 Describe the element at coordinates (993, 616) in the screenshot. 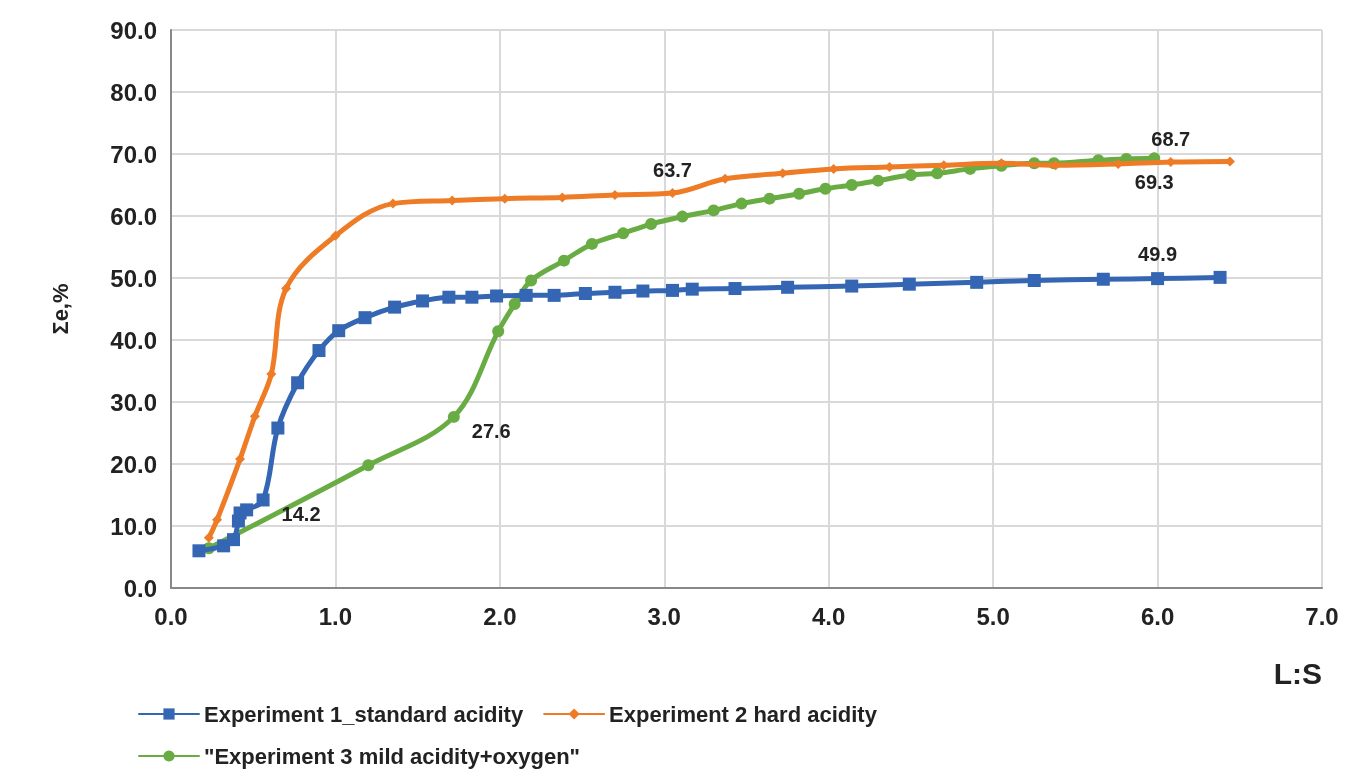

I see `x-tick-label: 5.0` at that location.